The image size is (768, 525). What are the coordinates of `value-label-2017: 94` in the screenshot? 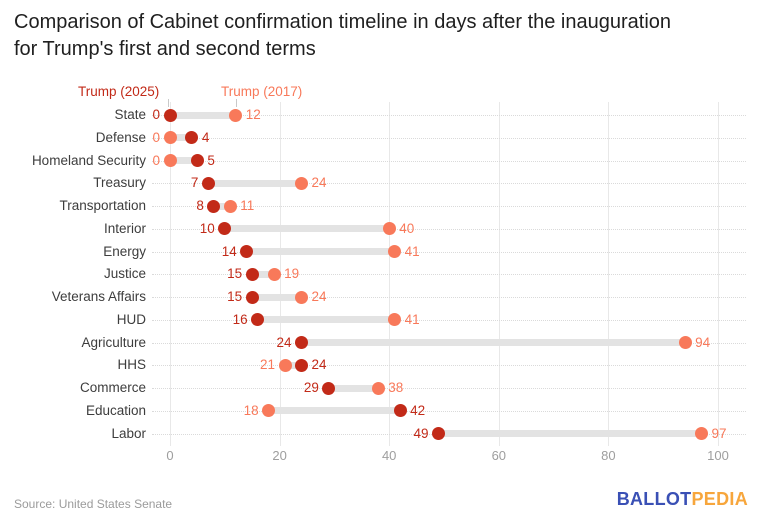 It's located at (703, 342).